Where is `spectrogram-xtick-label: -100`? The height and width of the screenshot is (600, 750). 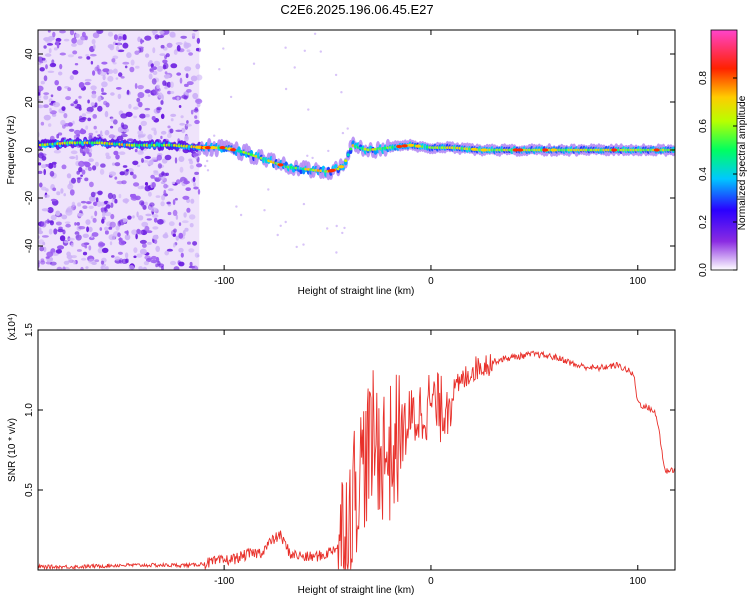
spectrogram-xtick-label: -100 is located at coordinates (224, 281).